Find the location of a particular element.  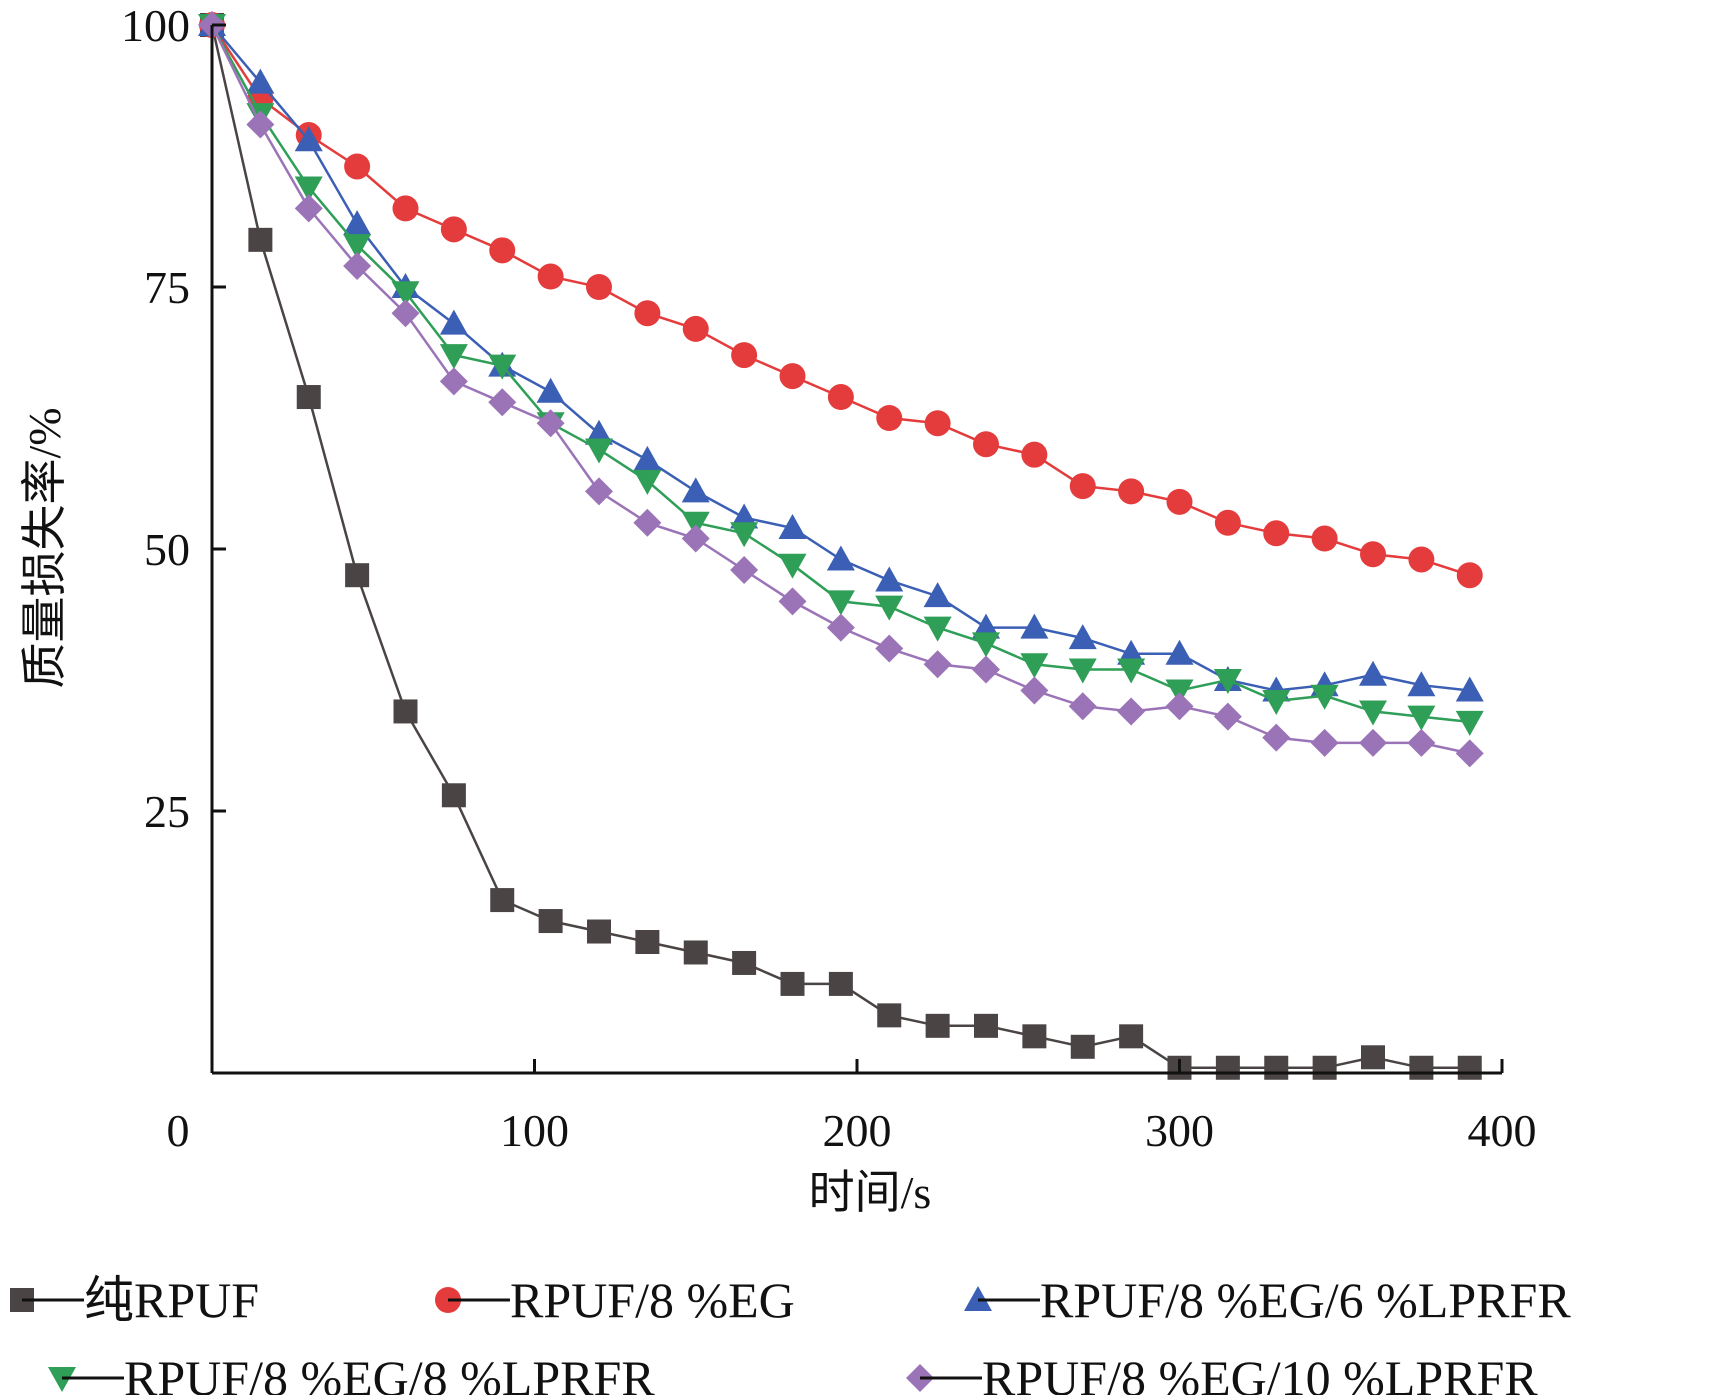

legend-item: 纯RPUF is located at coordinates (134, 1300).